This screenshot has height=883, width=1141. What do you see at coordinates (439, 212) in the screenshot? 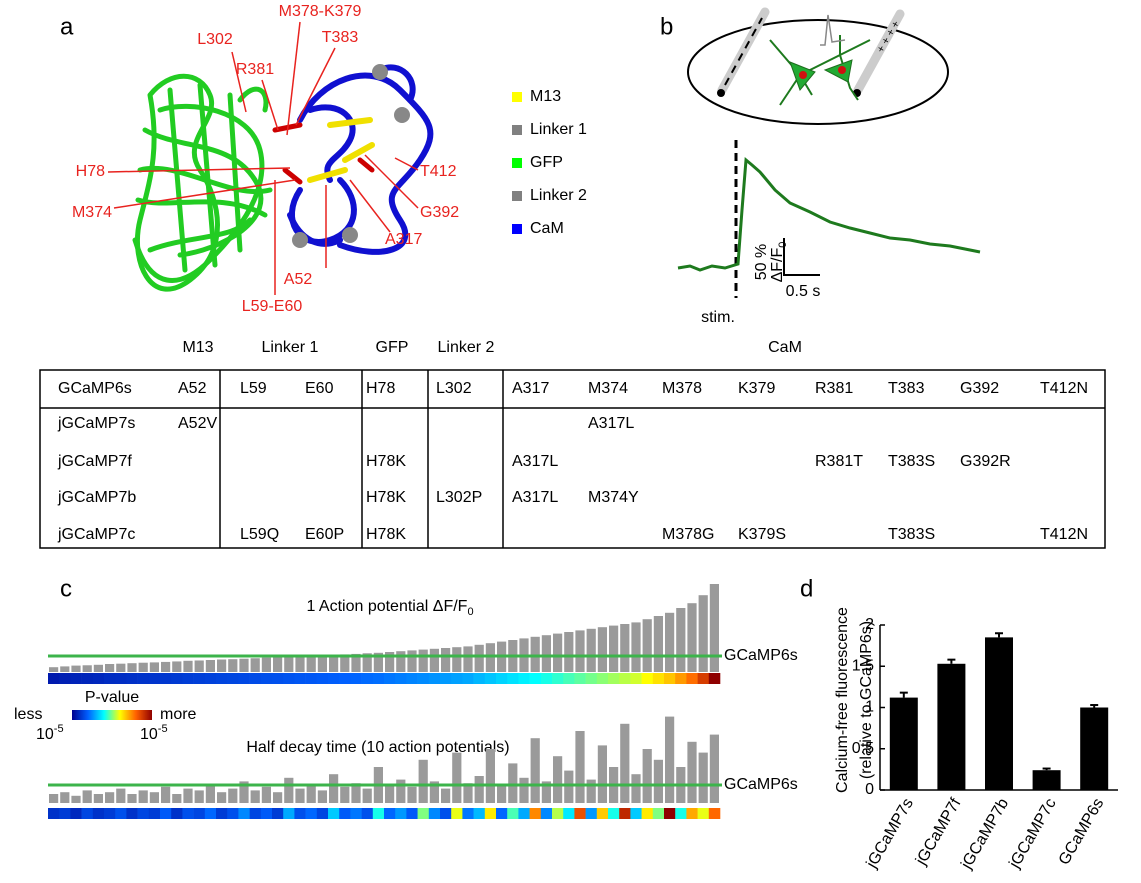
I see `residue-label: G392` at bounding box center [439, 212].